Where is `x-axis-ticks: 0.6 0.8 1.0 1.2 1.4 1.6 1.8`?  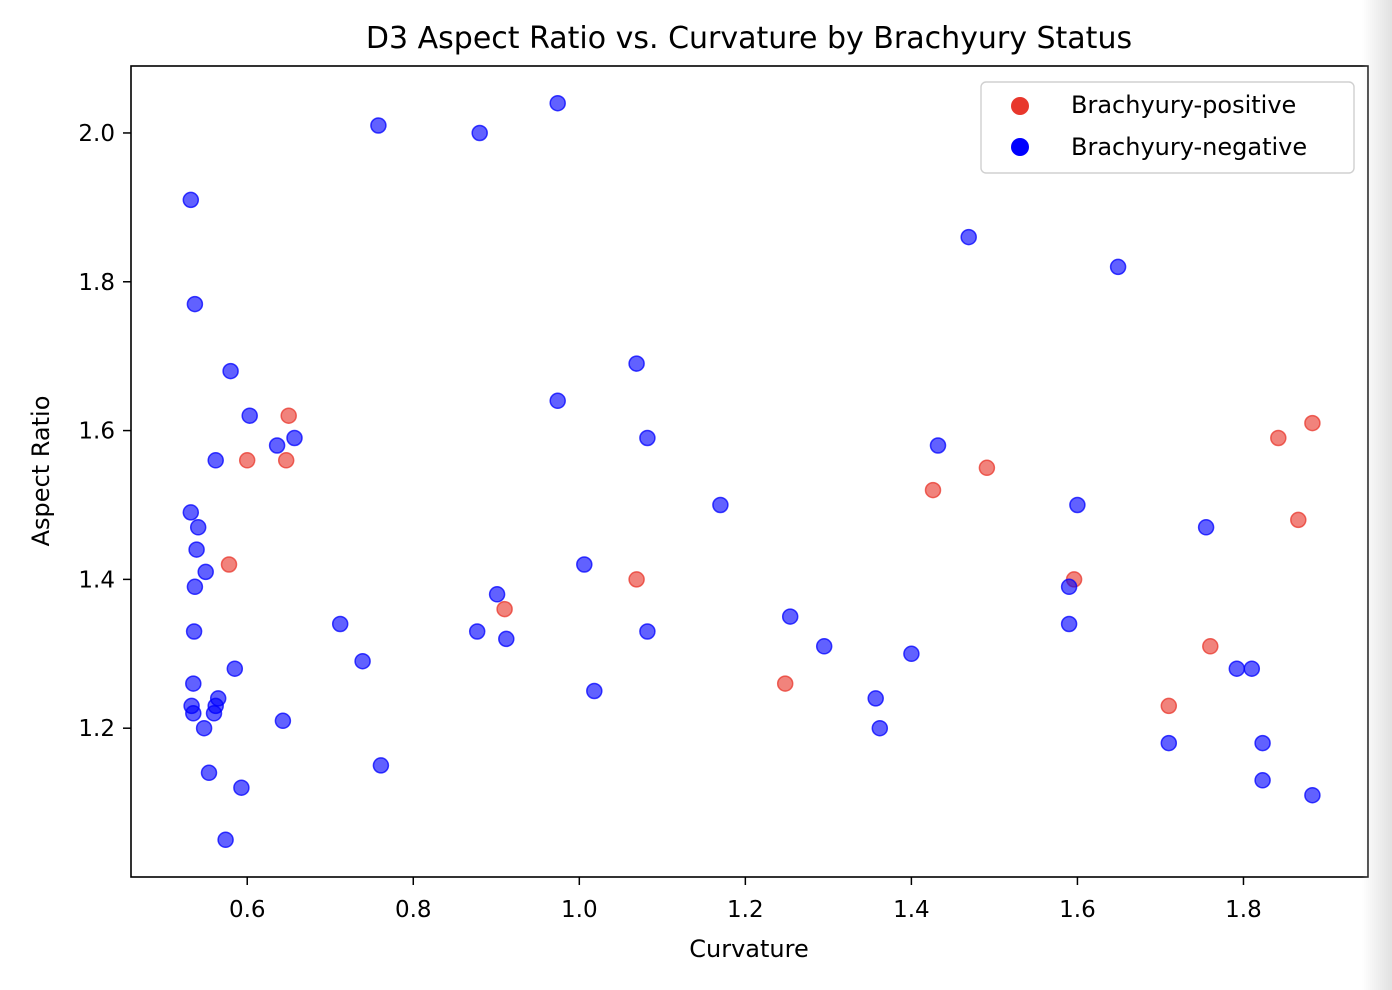 x-axis-ticks: 0.6 0.8 1.0 1.2 1.4 1.6 1.8 is located at coordinates (745, 900).